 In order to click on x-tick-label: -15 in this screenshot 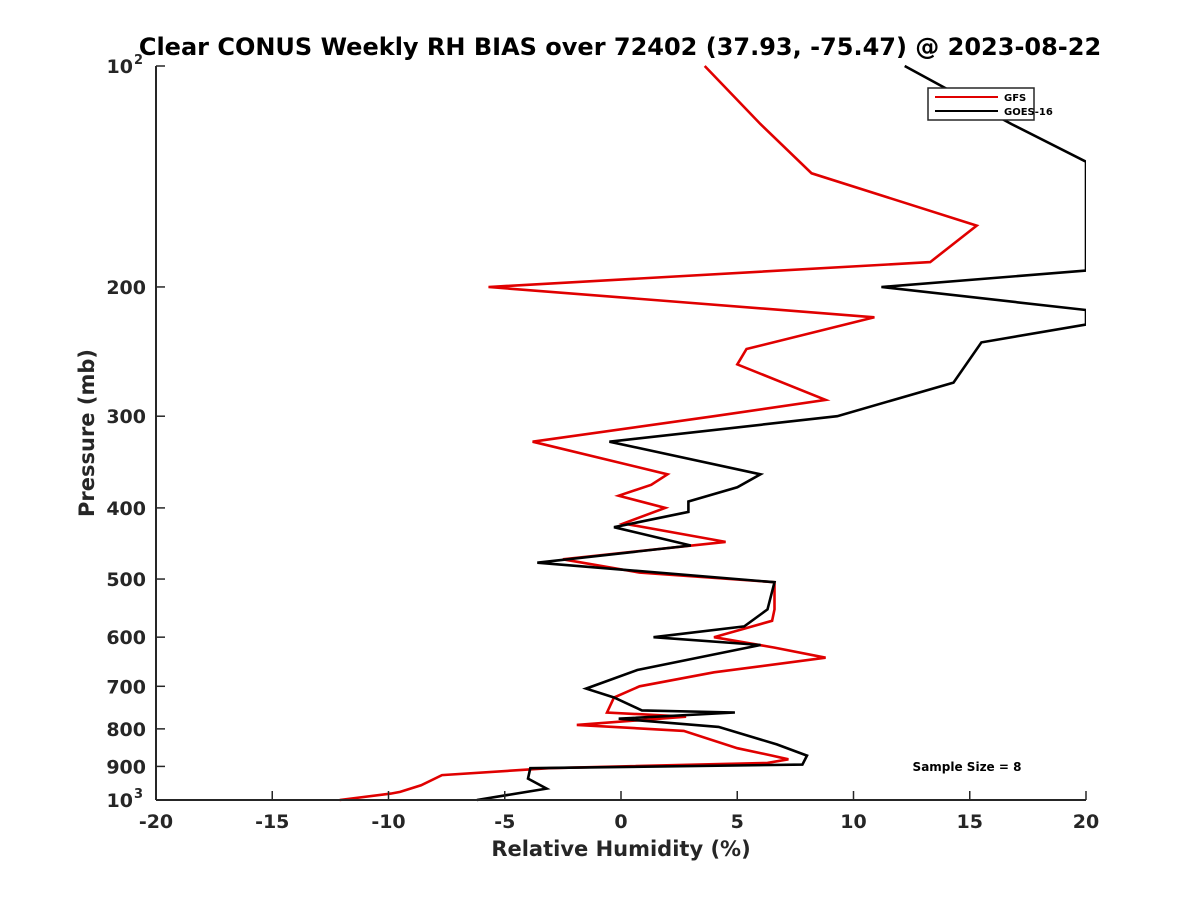, I will do `click(272, 822)`.